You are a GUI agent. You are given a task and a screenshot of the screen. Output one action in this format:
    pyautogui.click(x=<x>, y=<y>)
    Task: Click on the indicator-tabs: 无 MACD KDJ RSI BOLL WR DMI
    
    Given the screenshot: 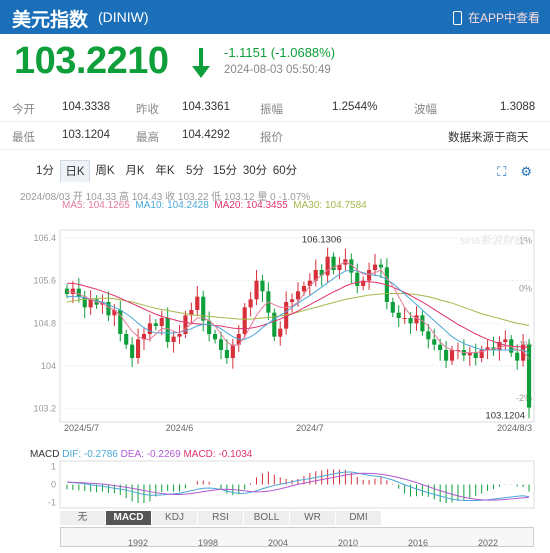 What is the action you would take?
    pyautogui.click(x=221, y=518)
    